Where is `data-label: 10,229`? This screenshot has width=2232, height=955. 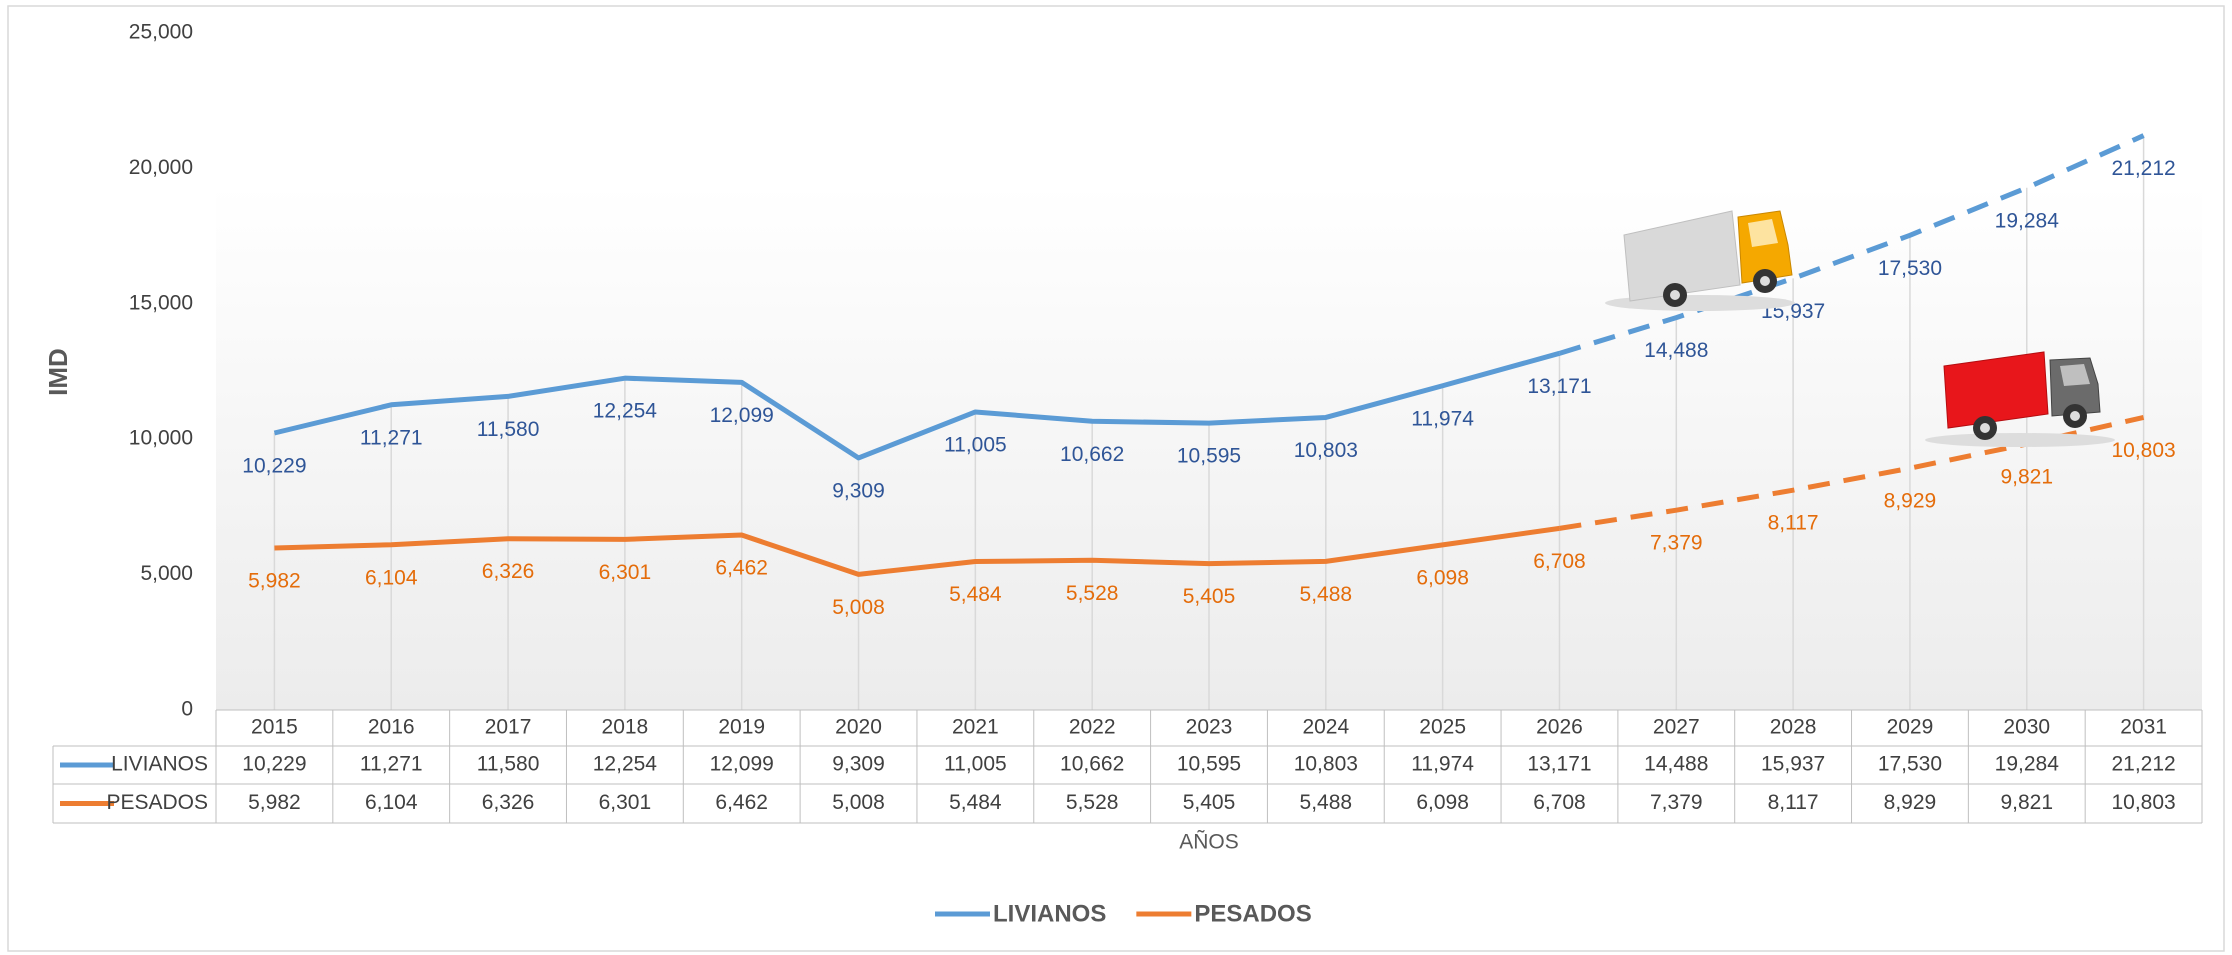
data-label: 10,229 is located at coordinates (274, 466).